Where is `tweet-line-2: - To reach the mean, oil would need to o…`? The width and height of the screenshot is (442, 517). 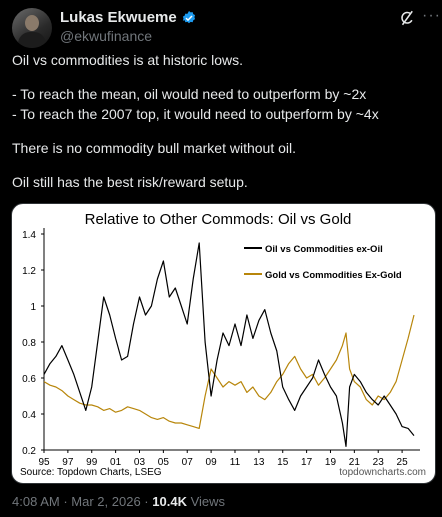 tweet-line-2: - To reach the mean, oil would need to o… is located at coordinates (189, 94).